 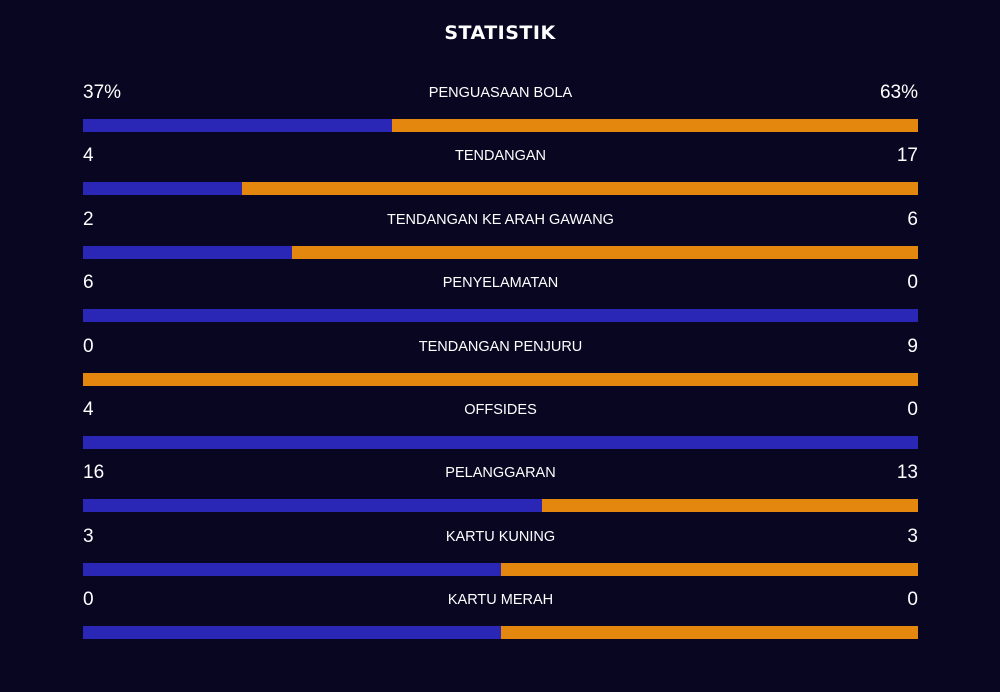 I want to click on stat-row-corners: 0 TENDANGAN PENJURU 9, so click(x=500, y=365).